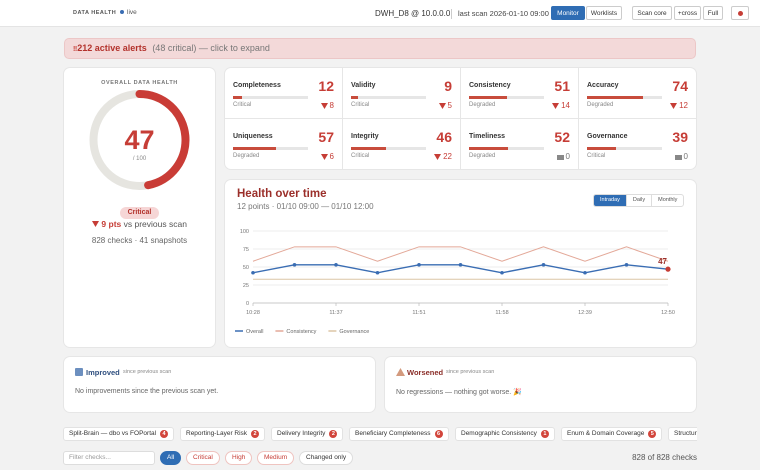 The width and height of the screenshot is (760, 470). What do you see at coordinates (360, 105) in the screenshot?
I see `metric-status: Critical` at bounding box center [360, 105].